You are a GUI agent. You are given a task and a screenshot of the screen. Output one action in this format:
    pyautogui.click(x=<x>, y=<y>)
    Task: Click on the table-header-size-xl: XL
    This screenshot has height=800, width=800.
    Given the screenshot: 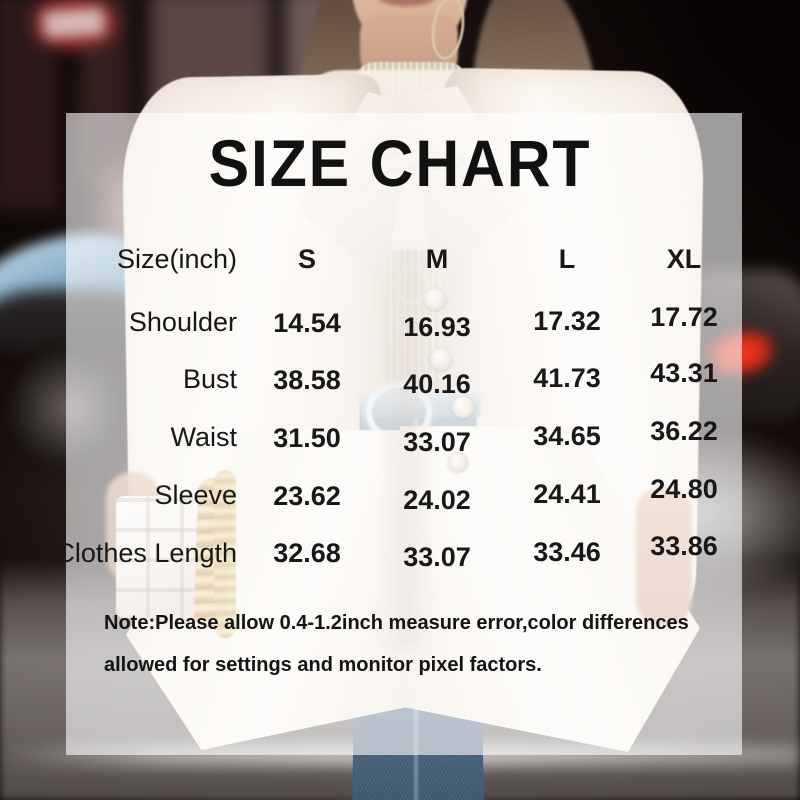 What is the action you would take?
    pyautogui.click(x=684, y=259)
    